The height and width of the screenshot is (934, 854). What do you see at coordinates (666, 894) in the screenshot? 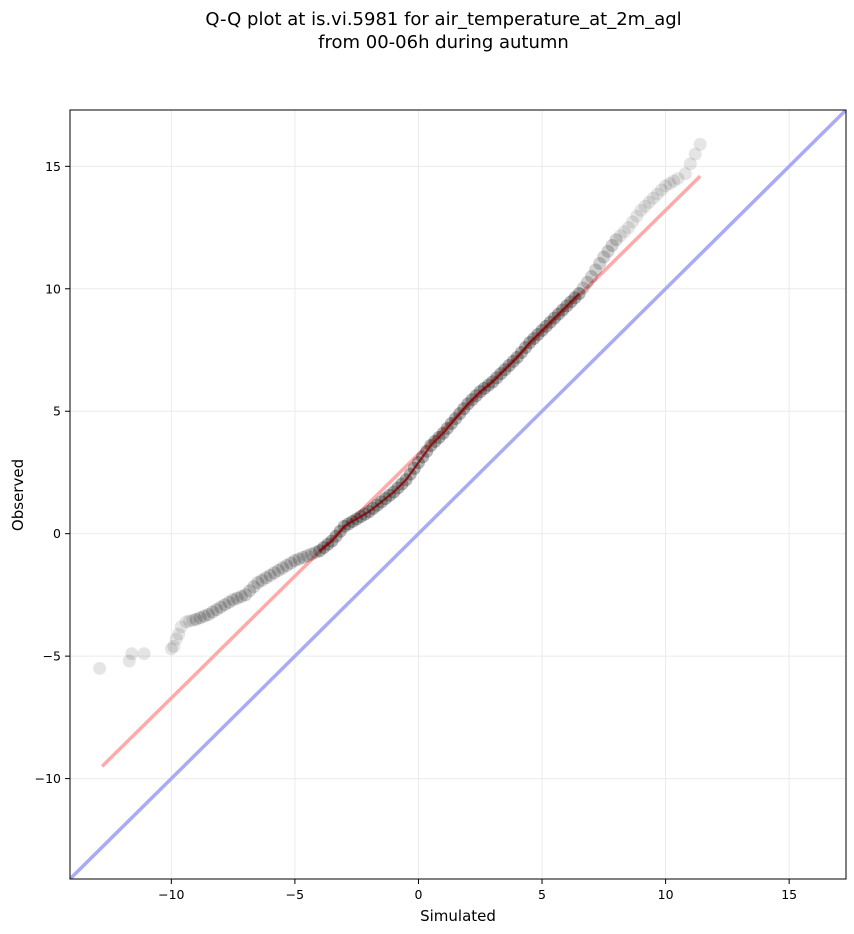
I see `x-tick-label: 10` at bounding box center [666, 894].